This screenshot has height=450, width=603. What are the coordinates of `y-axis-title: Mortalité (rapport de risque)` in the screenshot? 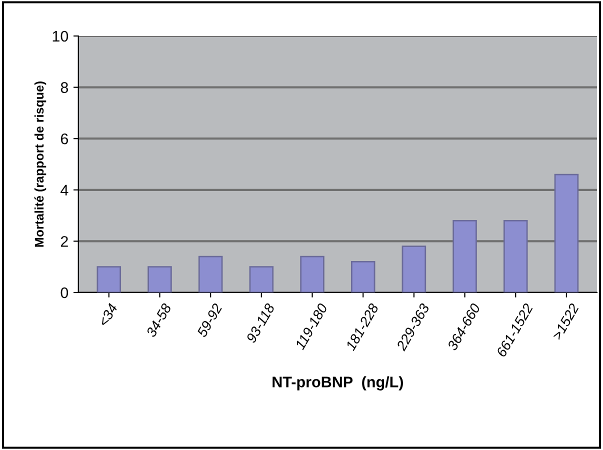 It's located at (40, 164).